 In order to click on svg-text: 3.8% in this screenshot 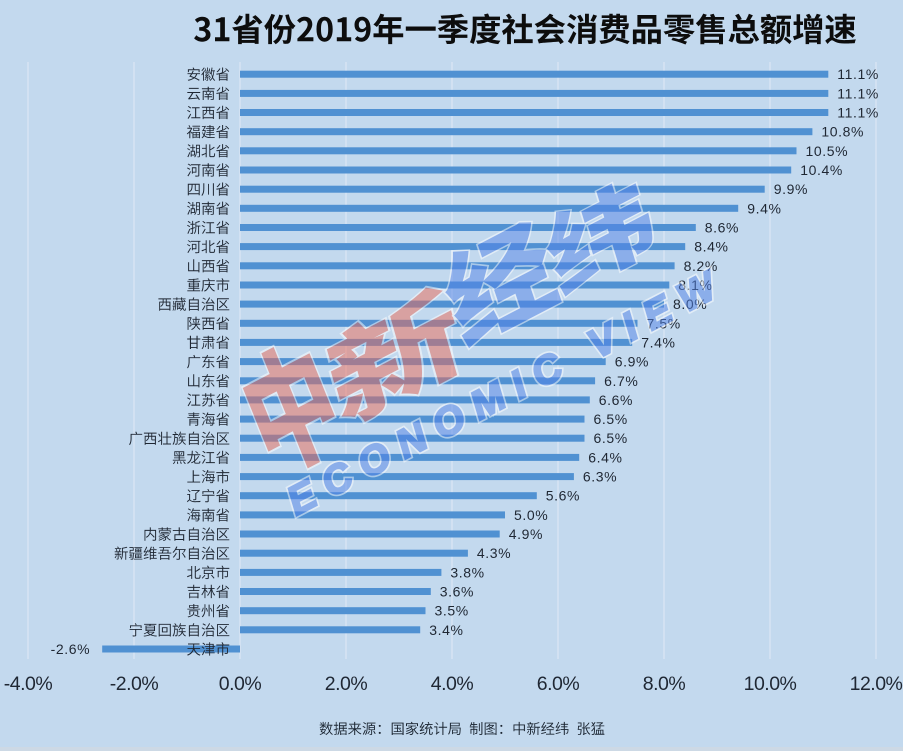, I will do `click(467, 572)`.